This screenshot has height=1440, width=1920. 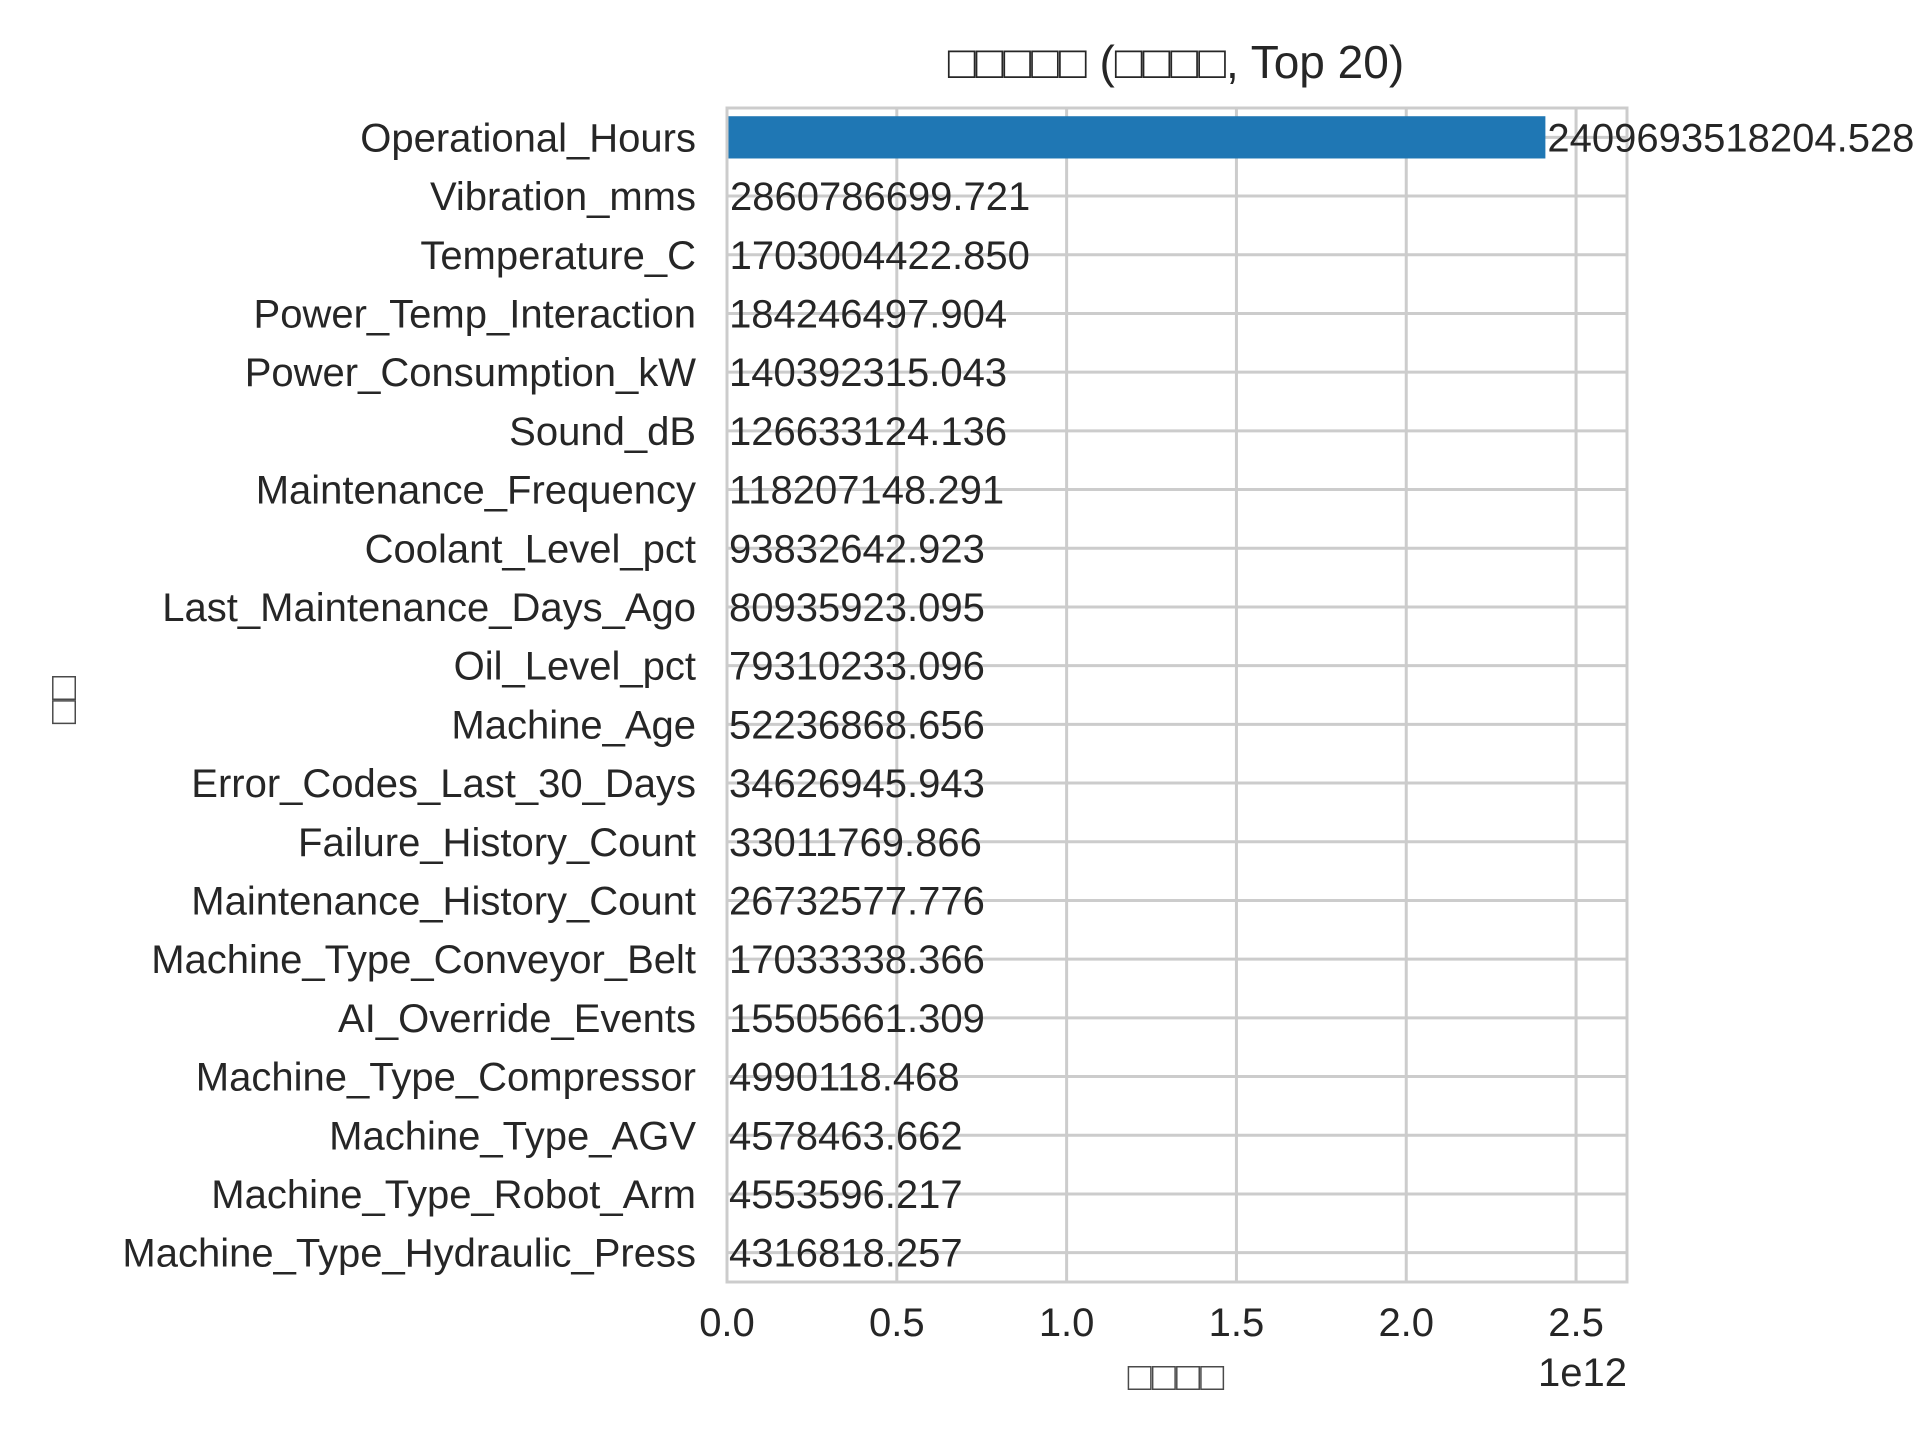 What do you see at coordinates (1237, 1323) in the screenshot?
I see `x-tick-label: 1.5` at bounding box center [1237, 1323].